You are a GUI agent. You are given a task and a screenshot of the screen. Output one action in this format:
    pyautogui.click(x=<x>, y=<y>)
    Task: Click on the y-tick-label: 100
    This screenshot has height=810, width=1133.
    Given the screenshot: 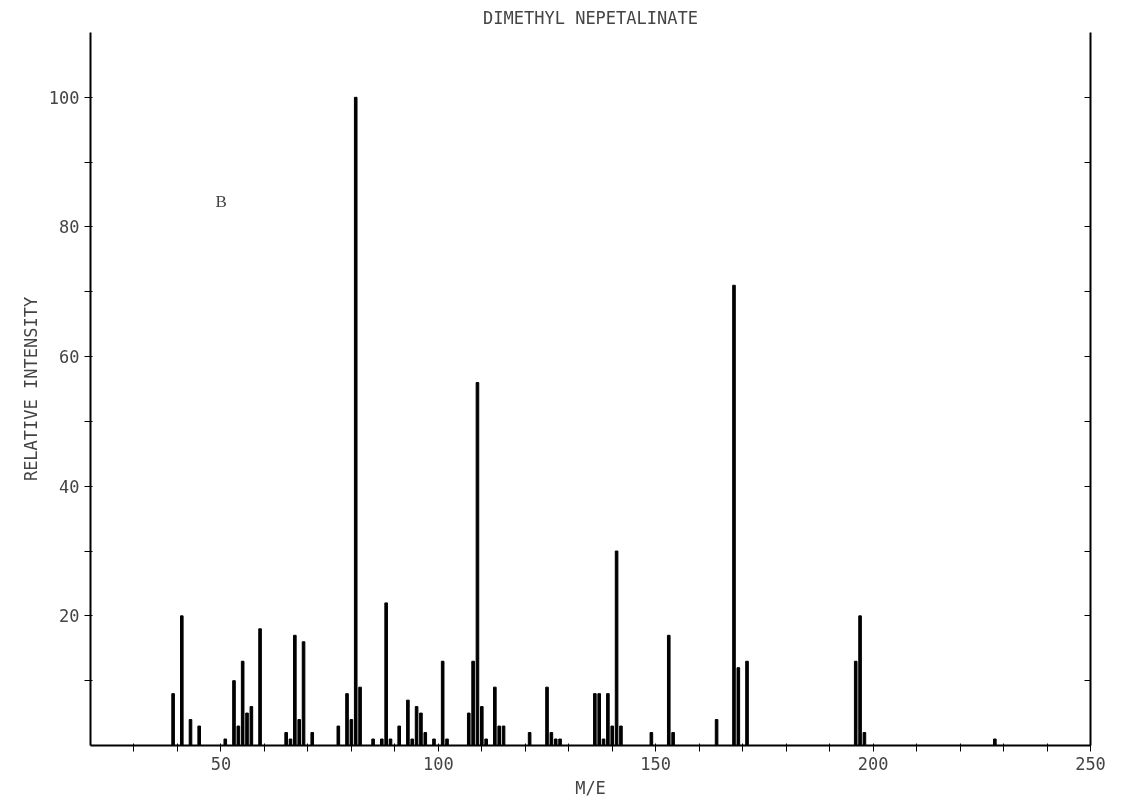 What is the action you would take?
    pyautogui.click(x=64, y=97)
    